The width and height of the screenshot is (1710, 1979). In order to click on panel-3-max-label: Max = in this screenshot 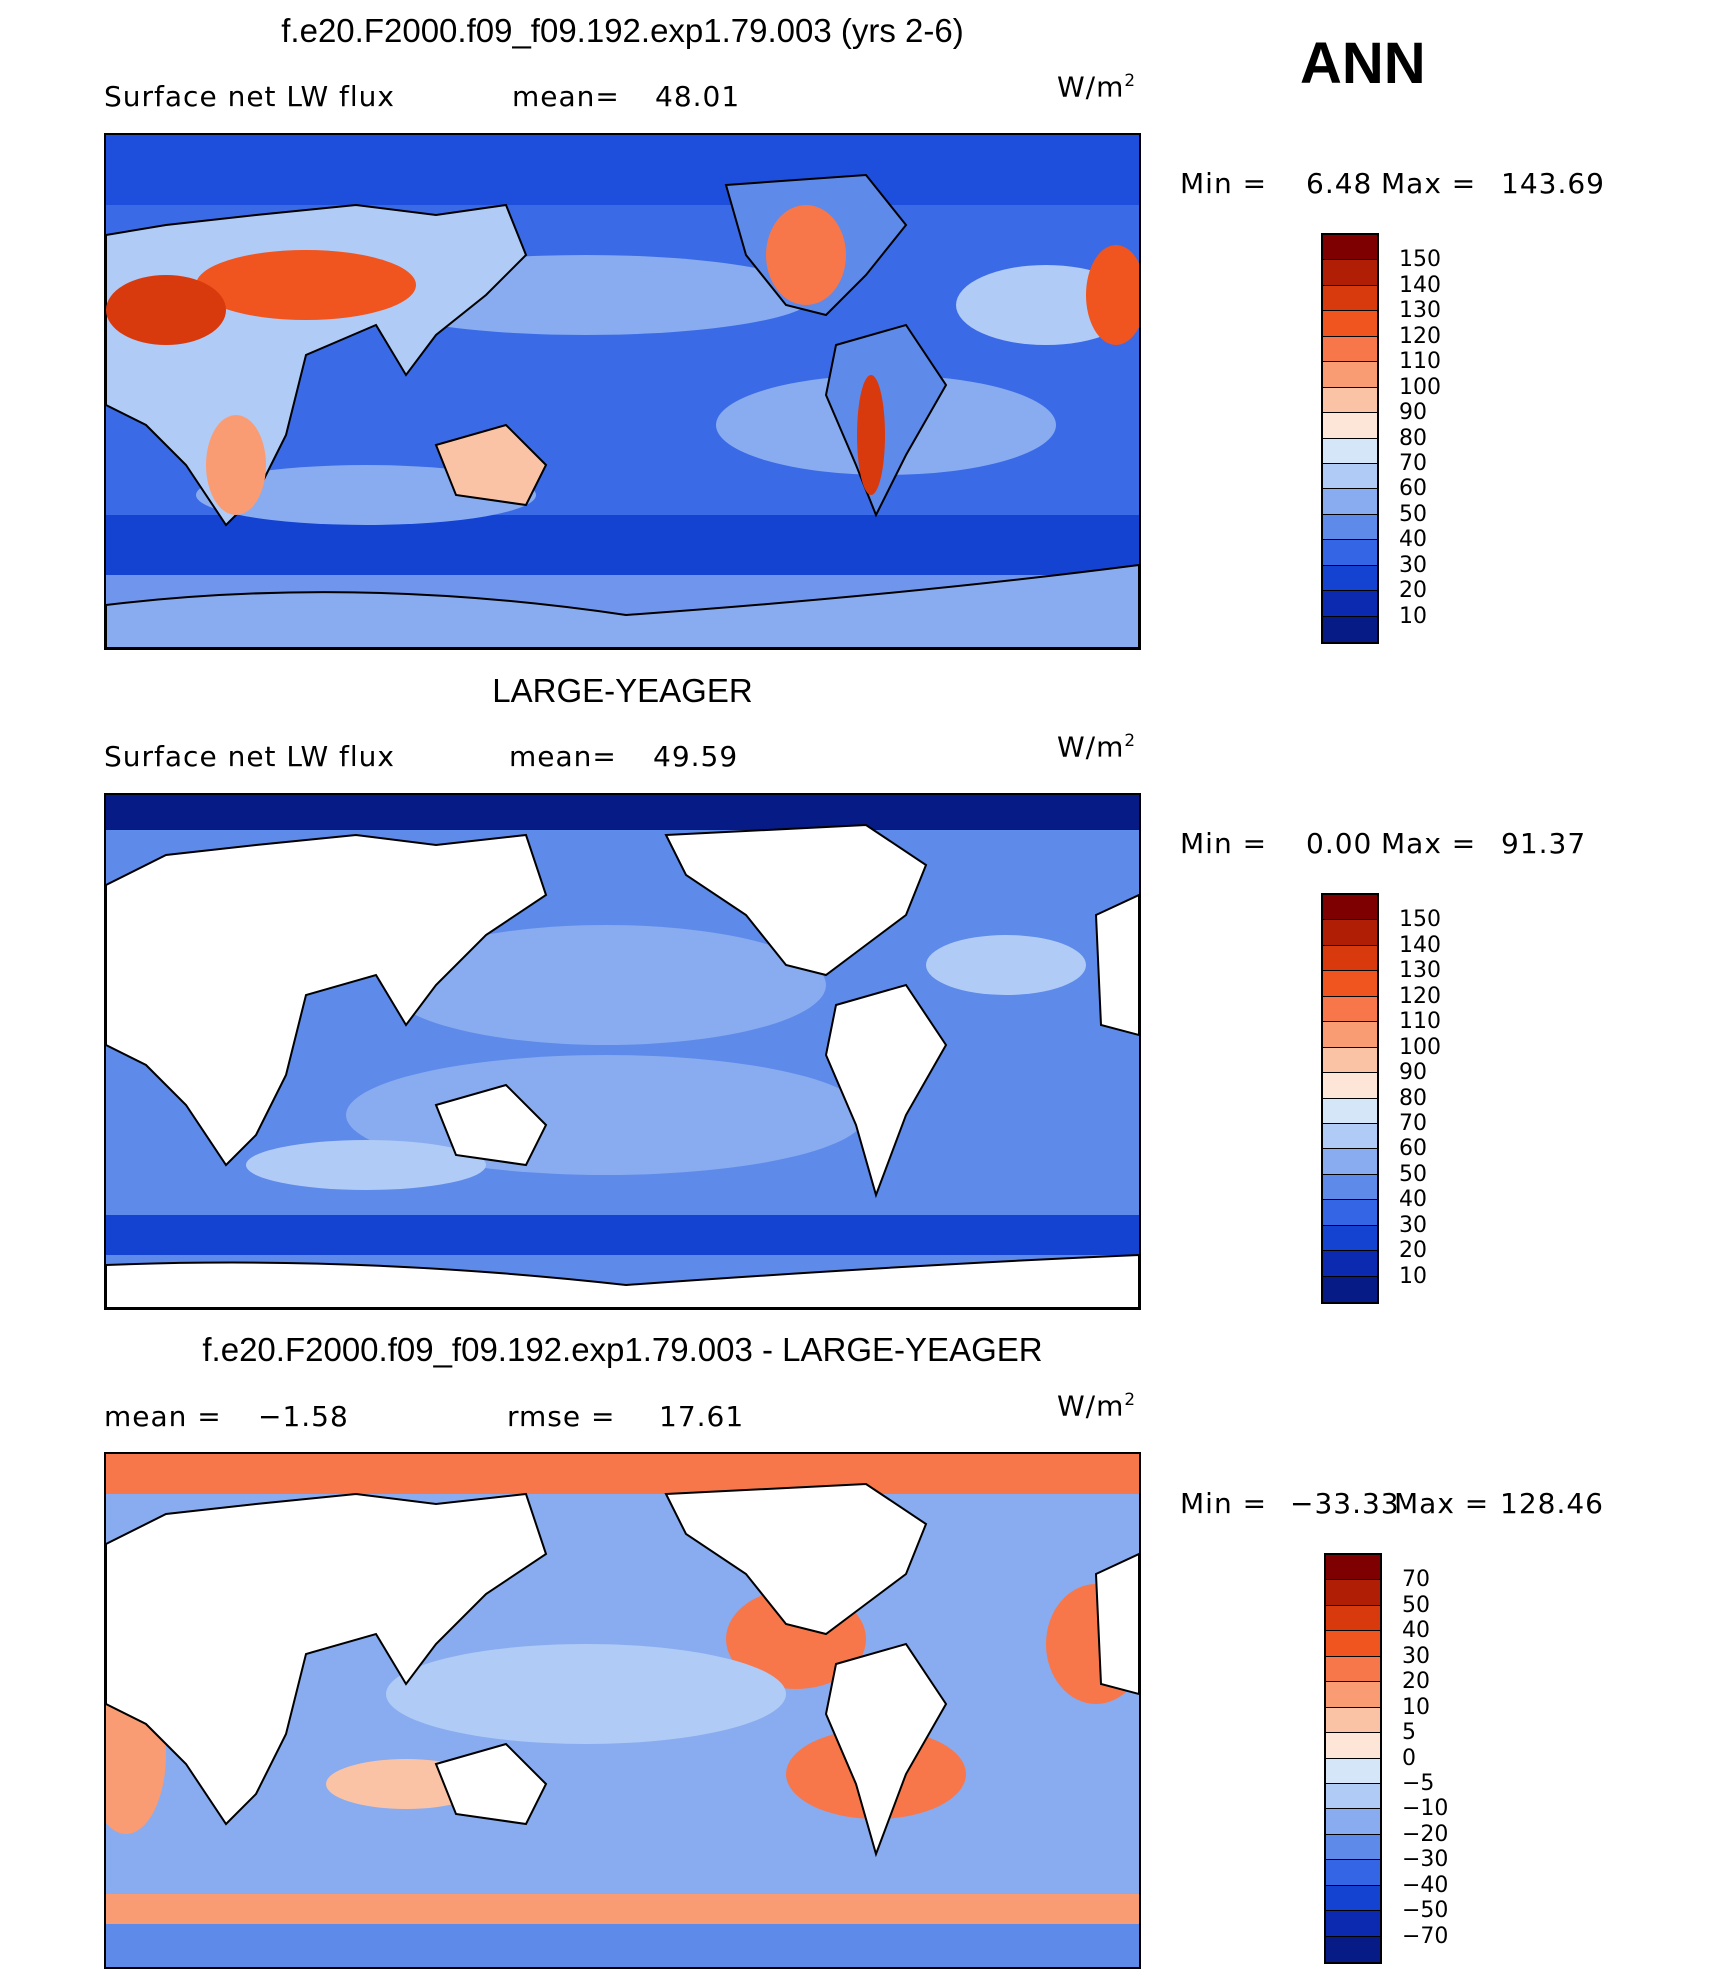, I will do `click(1442, 1503)`.